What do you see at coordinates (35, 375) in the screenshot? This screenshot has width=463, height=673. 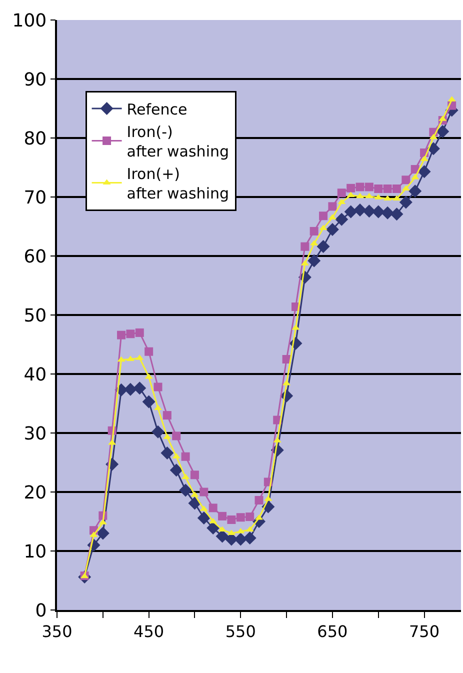 I see `y-tick-label: 40` at bounding box center [35, 375].